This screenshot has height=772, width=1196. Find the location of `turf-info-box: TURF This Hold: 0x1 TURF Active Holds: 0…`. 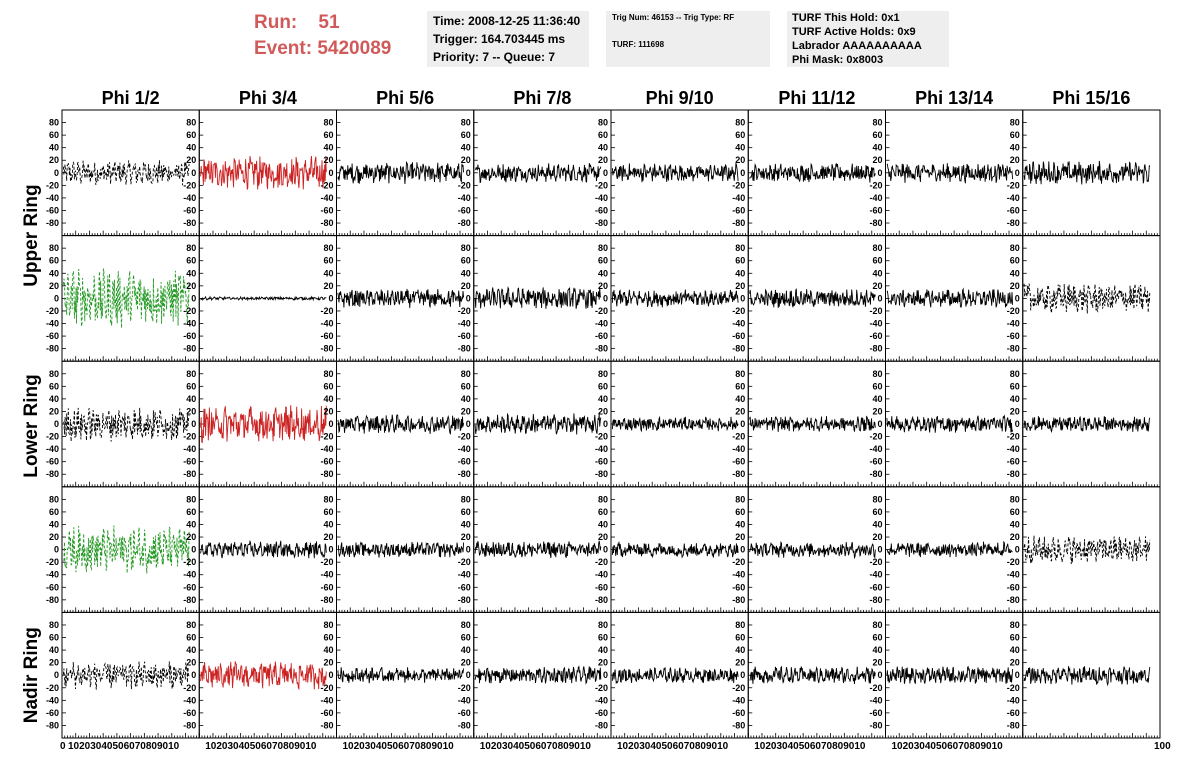

turf-info-box: TURF This Hold: 0x1 TURF Active Holds: 0… is located at coordinates (868, 39).